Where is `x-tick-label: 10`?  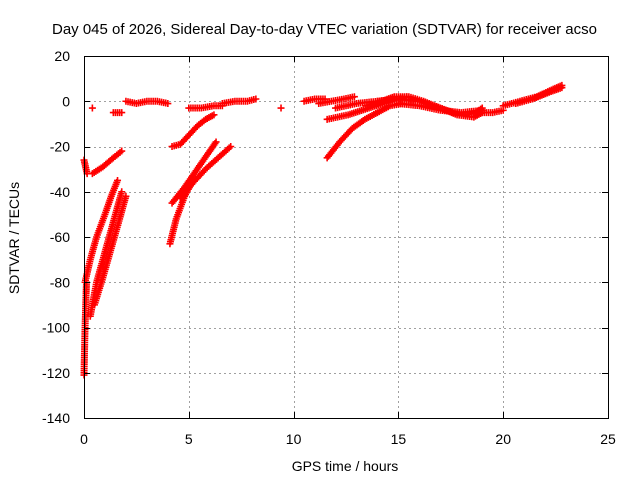 x-tick-label: 10 is located at coordinates (294, 439).